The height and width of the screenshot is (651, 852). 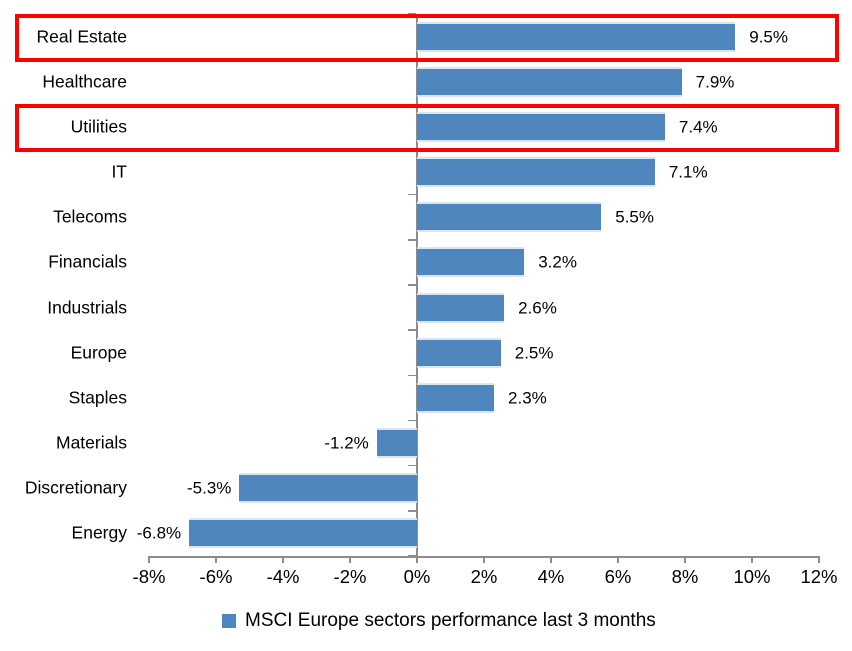 I want to click on value-axis-tick-label: 4%, so click(x=551, y=576).